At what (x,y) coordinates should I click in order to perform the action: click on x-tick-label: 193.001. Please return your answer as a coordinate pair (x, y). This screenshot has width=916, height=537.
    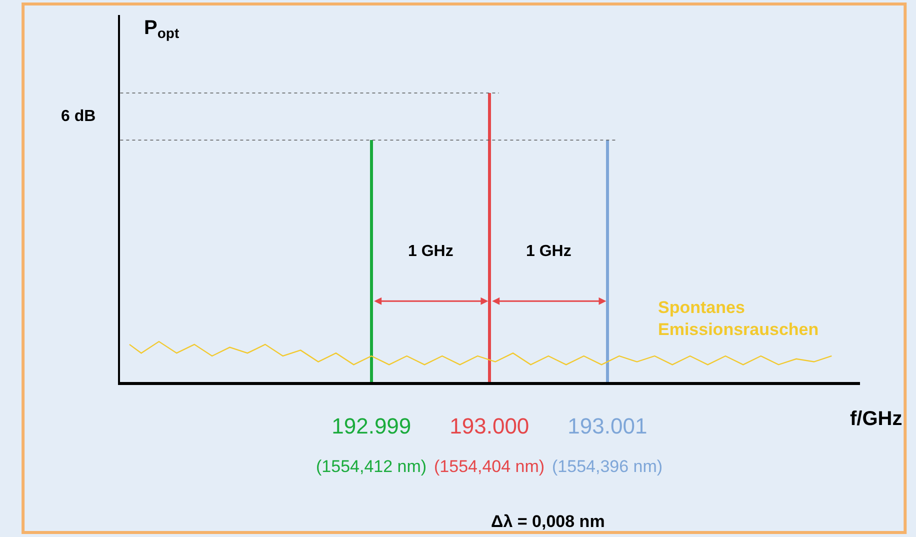
    Looking at the image, I should click on (608, 425).